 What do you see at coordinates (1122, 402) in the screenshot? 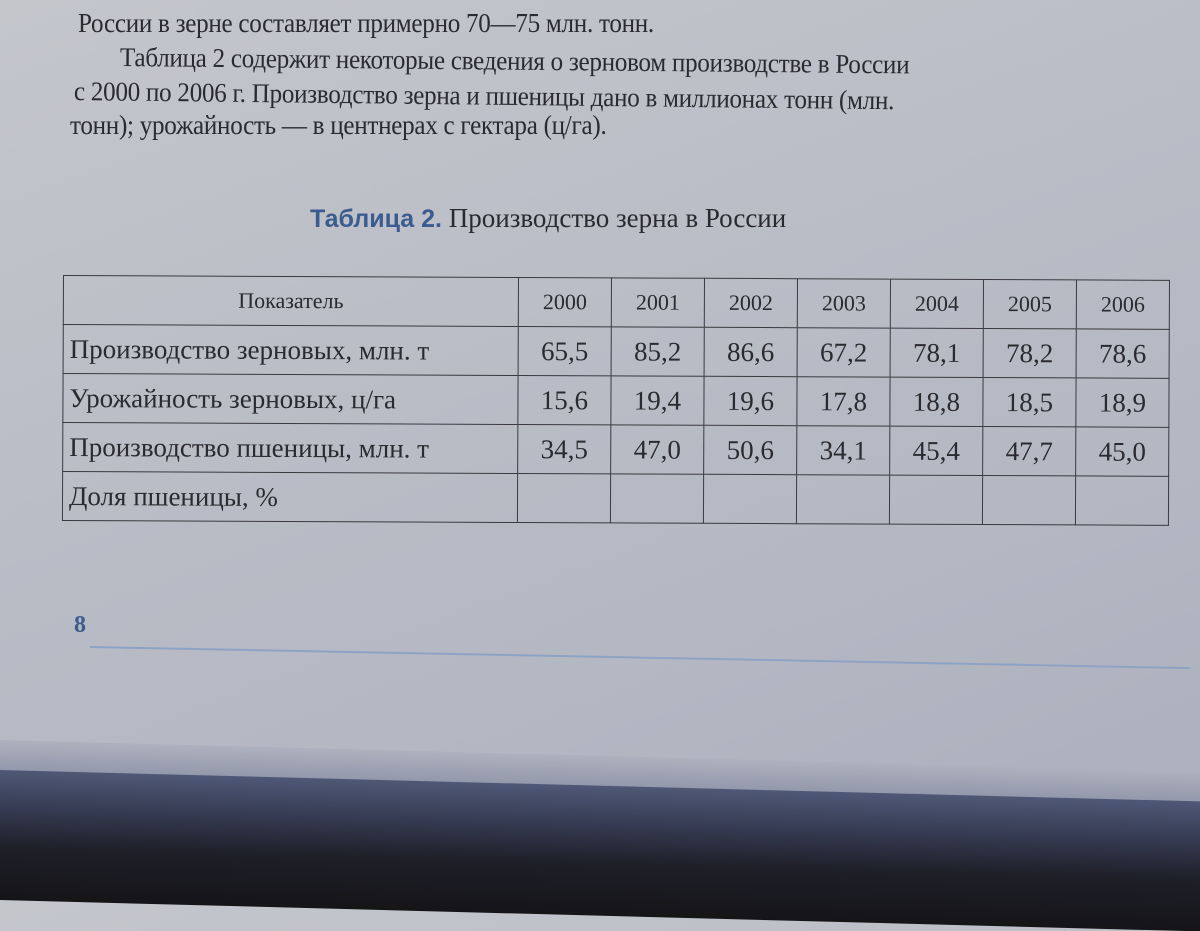
I see `value-cell: 18,9` at bounding box center [1122, 402].